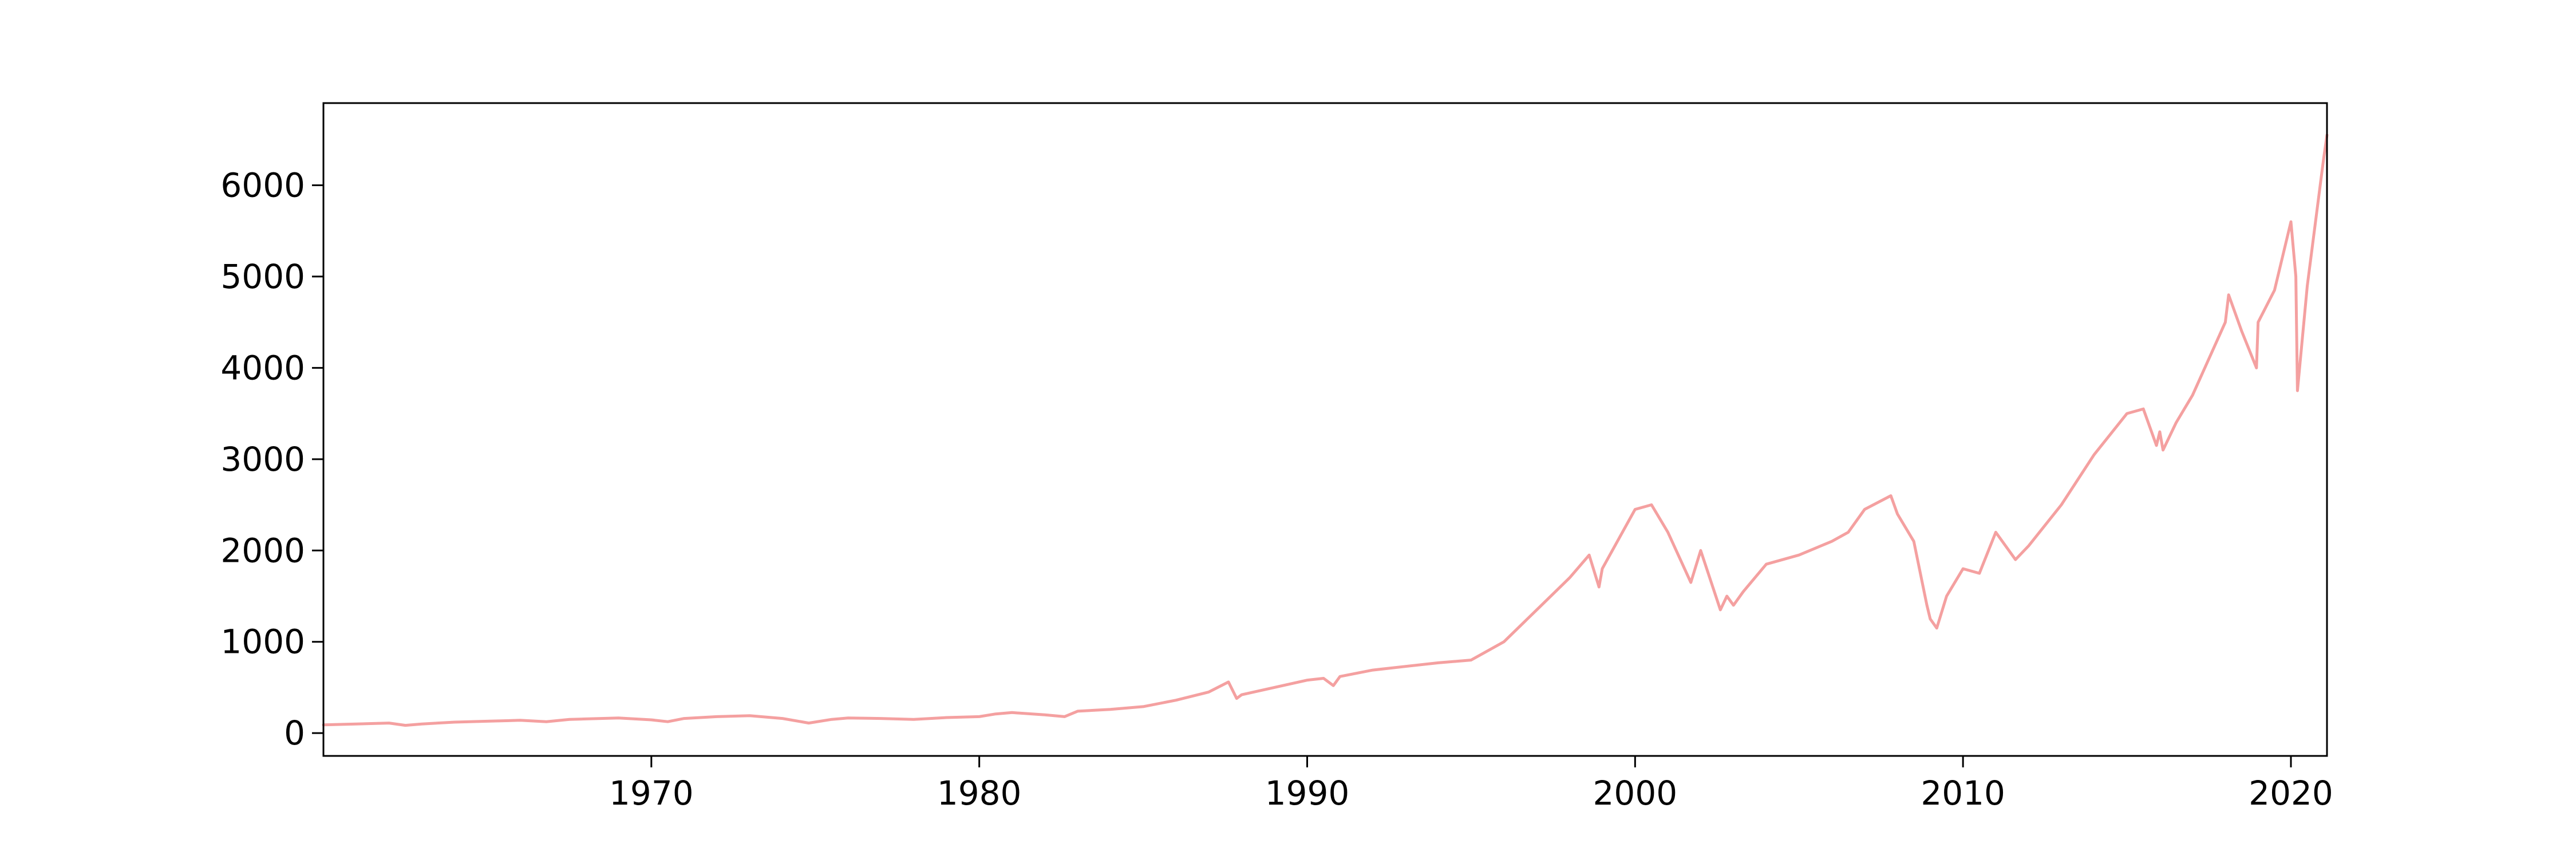 The height and width of the screenshot is (859, 2576). Describe the element at coordinates (651, 793) in the screenshot. I see `x-tick-label: 1970` at that location.